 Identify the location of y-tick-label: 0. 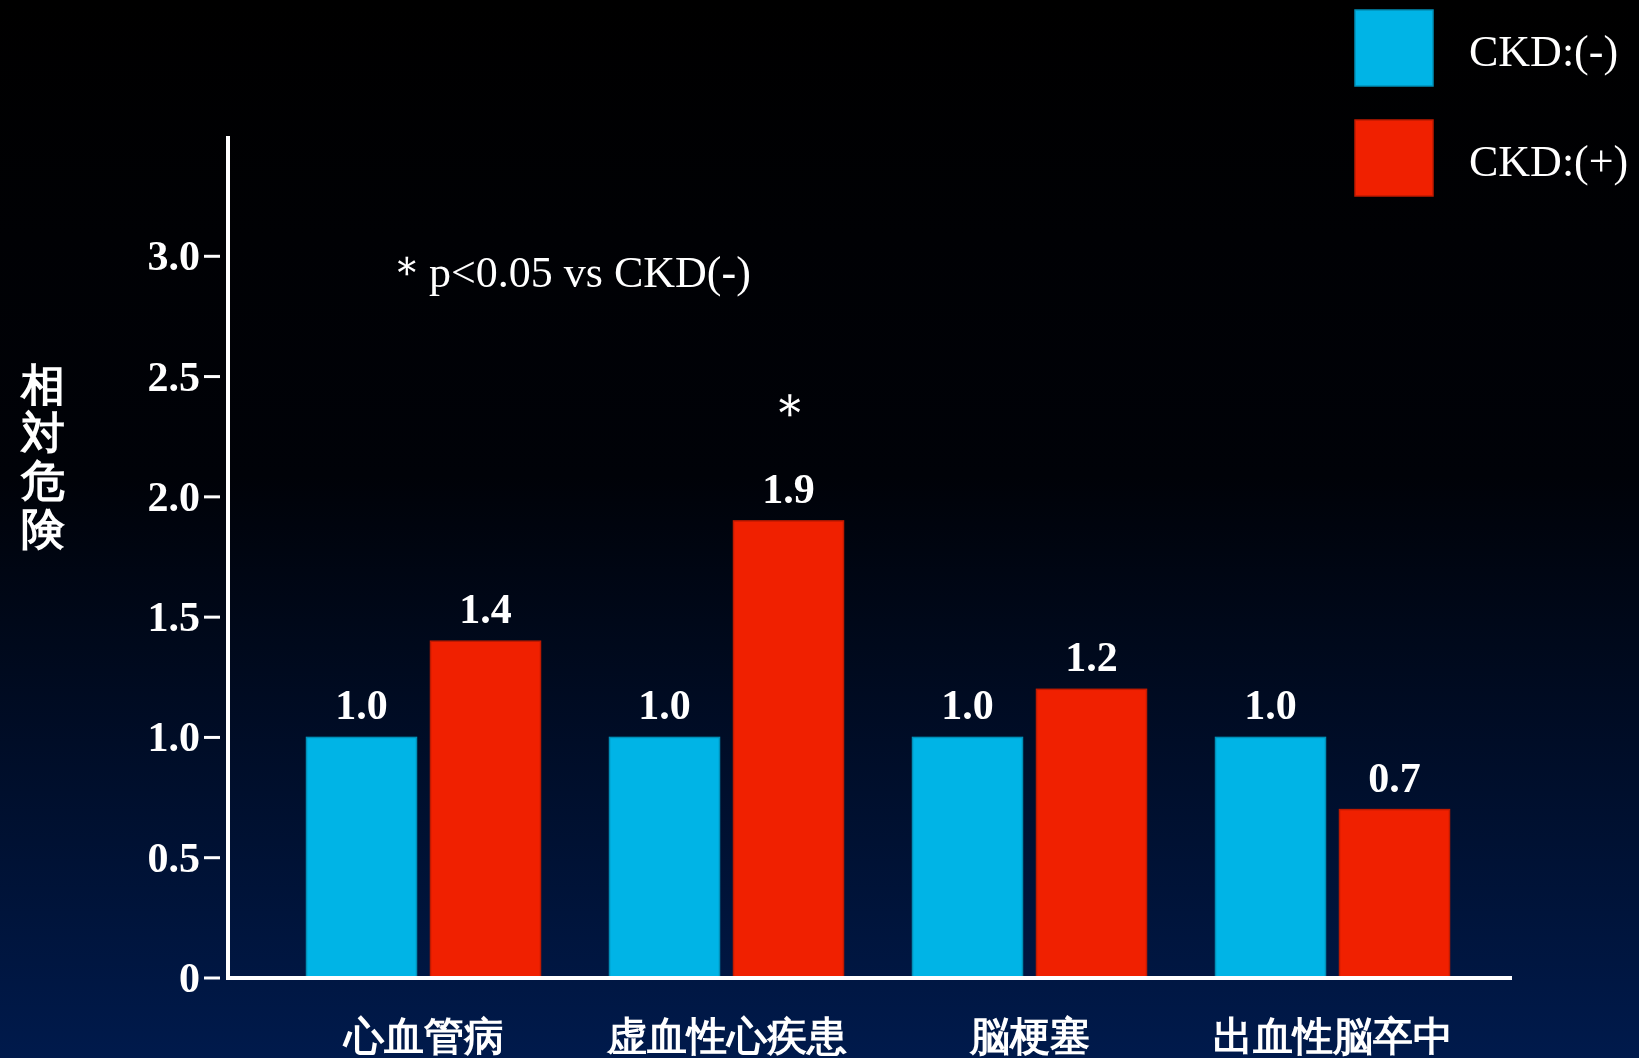
(189, 978).